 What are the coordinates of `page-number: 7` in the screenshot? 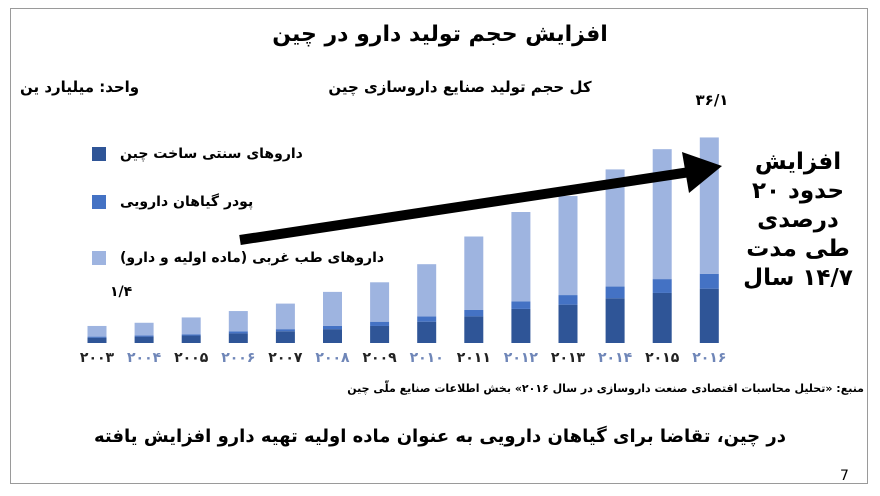 It's located at (844, 476).